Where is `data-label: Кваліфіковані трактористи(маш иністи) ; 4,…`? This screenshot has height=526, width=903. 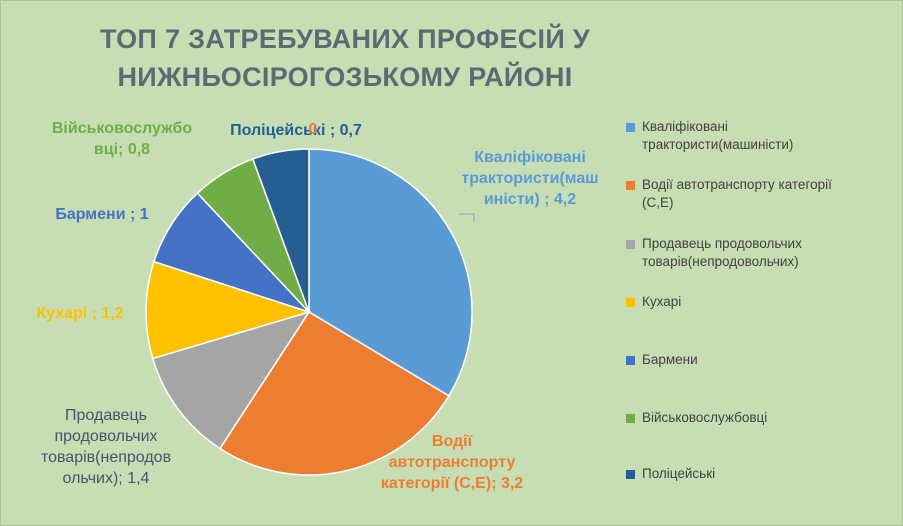
data-label: Кваліфіковані трактористи(маш иністи) ; 4,… is located at coordinates (529, 178).